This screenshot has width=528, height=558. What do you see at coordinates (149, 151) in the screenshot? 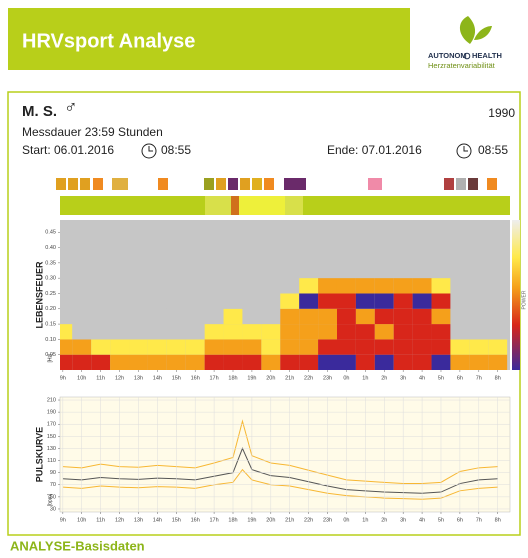
I see `clock-icon` at bounding box center [149, 151].